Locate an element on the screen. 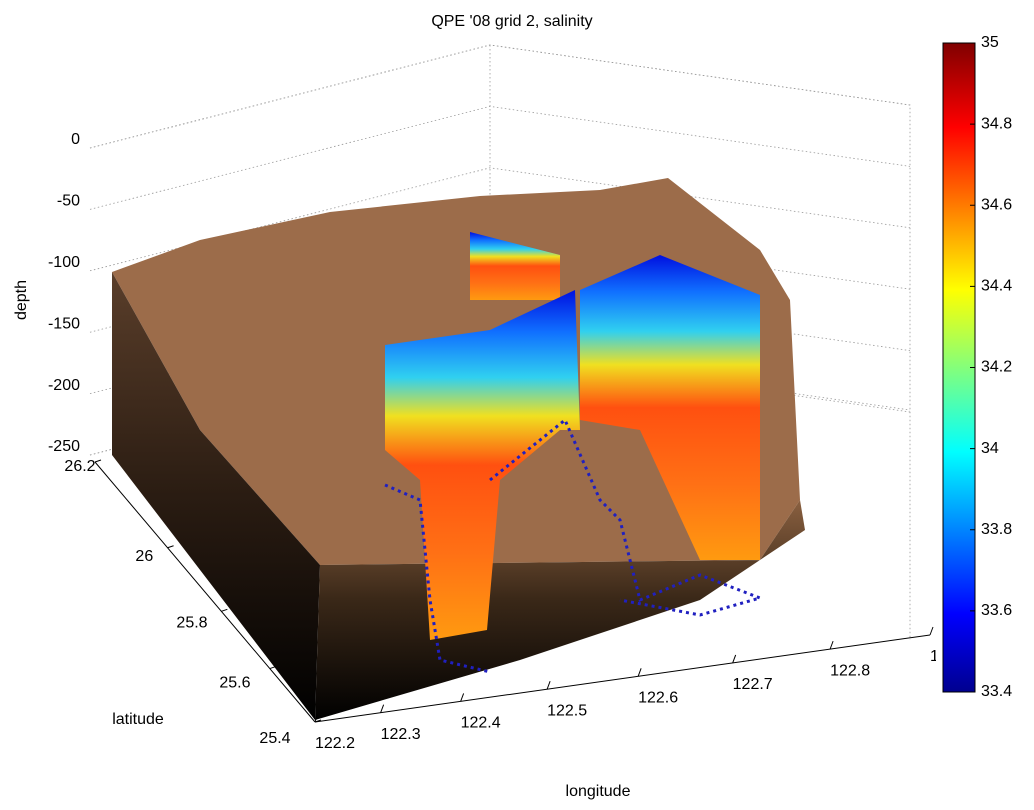 This screenshot has width=1034, height=810. colorbar-tick-label: 35 is located at coordinates (990, 42).